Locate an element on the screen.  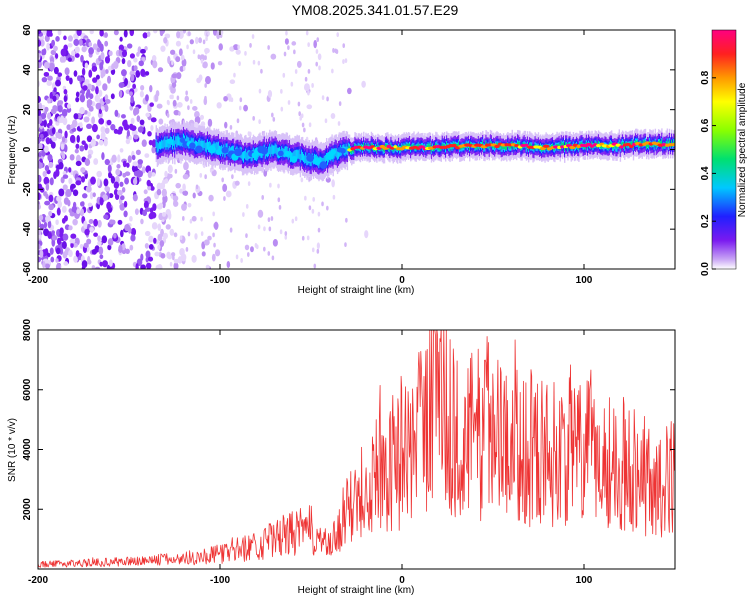
spectrogram-ytick-label: -20 is located at coordinates (27, 189).